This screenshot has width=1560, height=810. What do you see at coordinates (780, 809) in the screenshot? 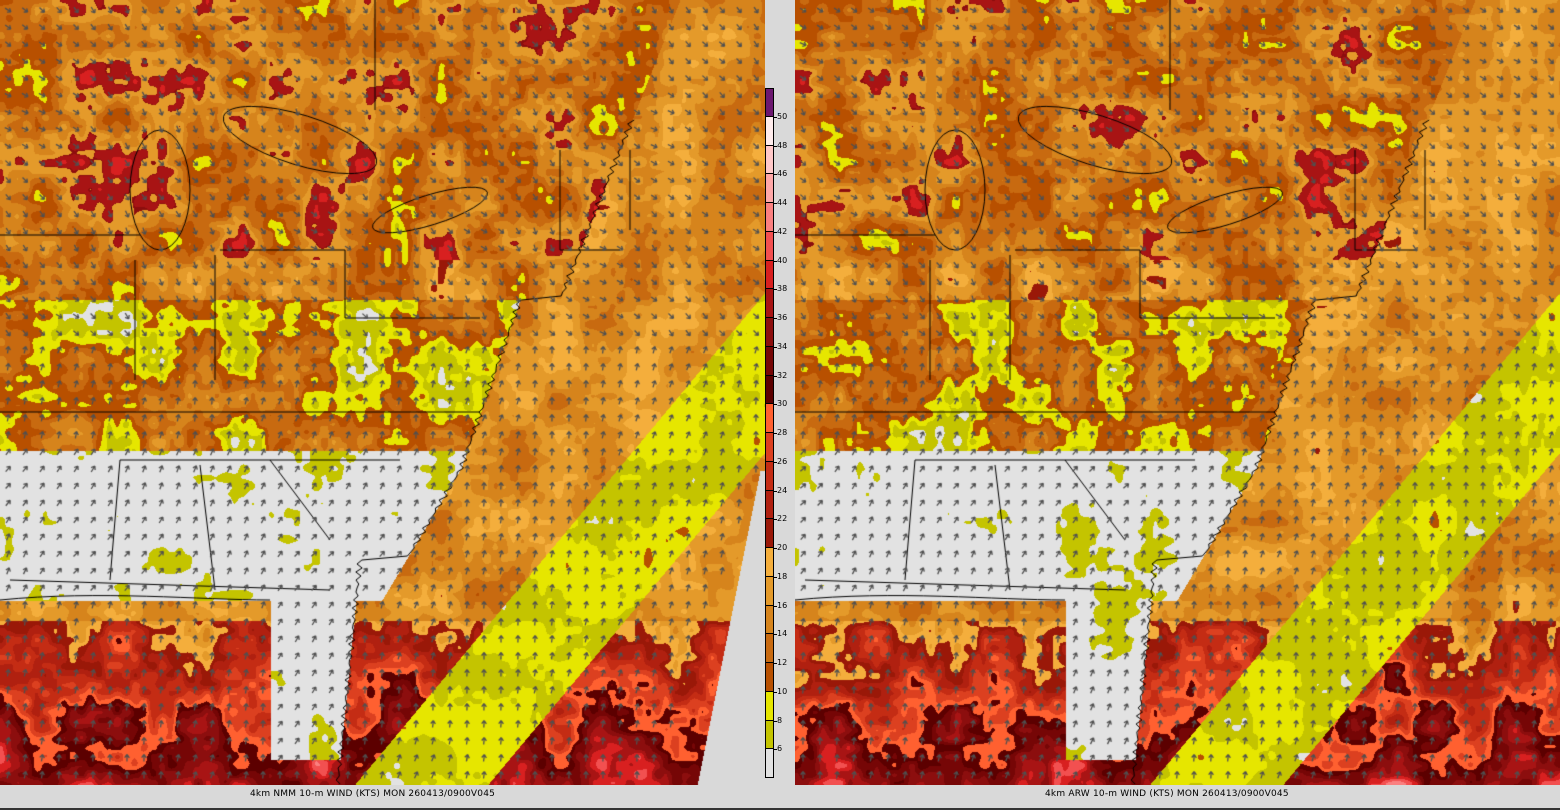
I see `bottom-border` at bounding box center [780, 809].